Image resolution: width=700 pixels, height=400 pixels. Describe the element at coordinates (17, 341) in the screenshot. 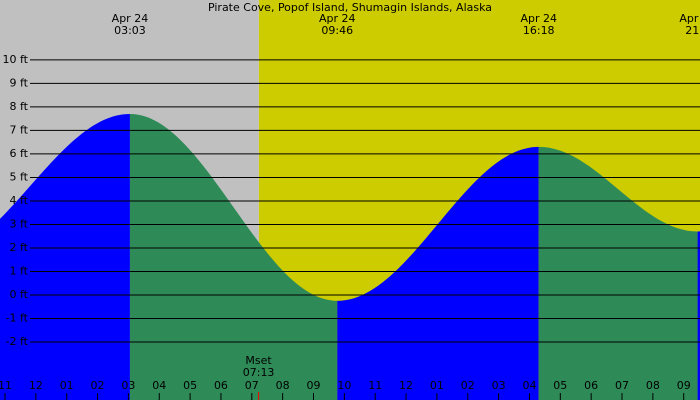

I see `y-tick-label: -2 ft` at that location.